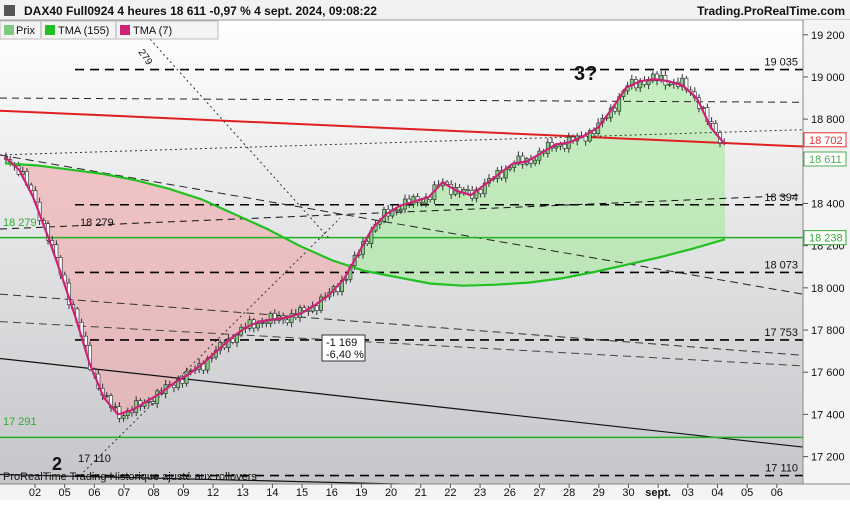 The height and width of the screenshot is (505, 850). What do you see at coordinates (539, 493) in the screenshot?
I see `x-tick-label: 27` at bounding box center [539, 493].